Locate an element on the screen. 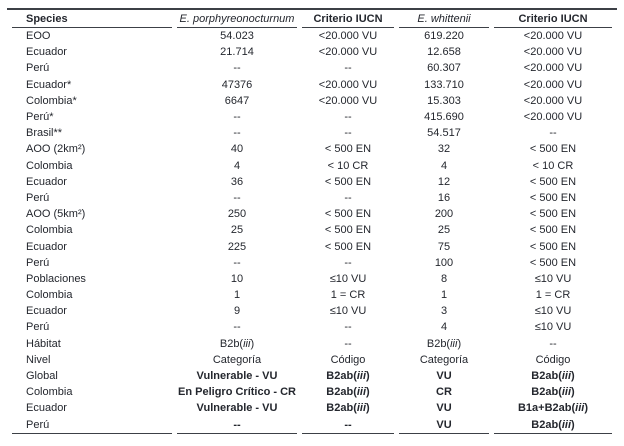 This screenshot has height=446, width=624. cell-value: 415.690 is located at coordinates (444, 117).